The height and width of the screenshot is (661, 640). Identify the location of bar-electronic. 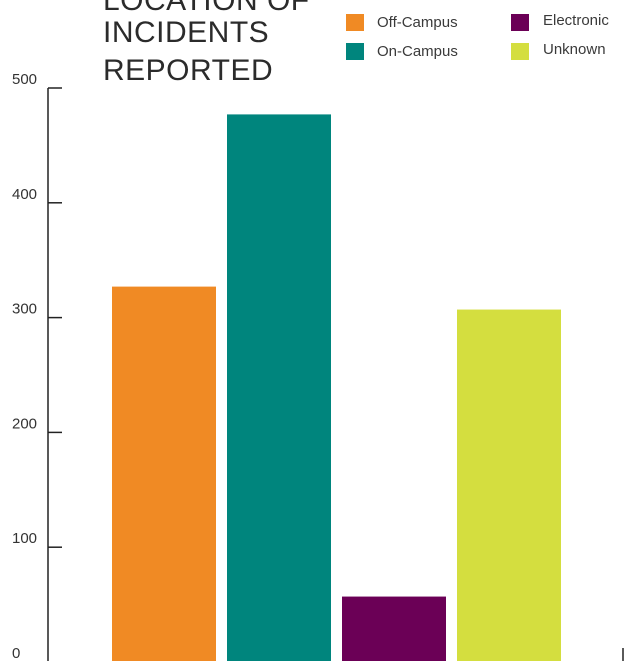
(394, 628).